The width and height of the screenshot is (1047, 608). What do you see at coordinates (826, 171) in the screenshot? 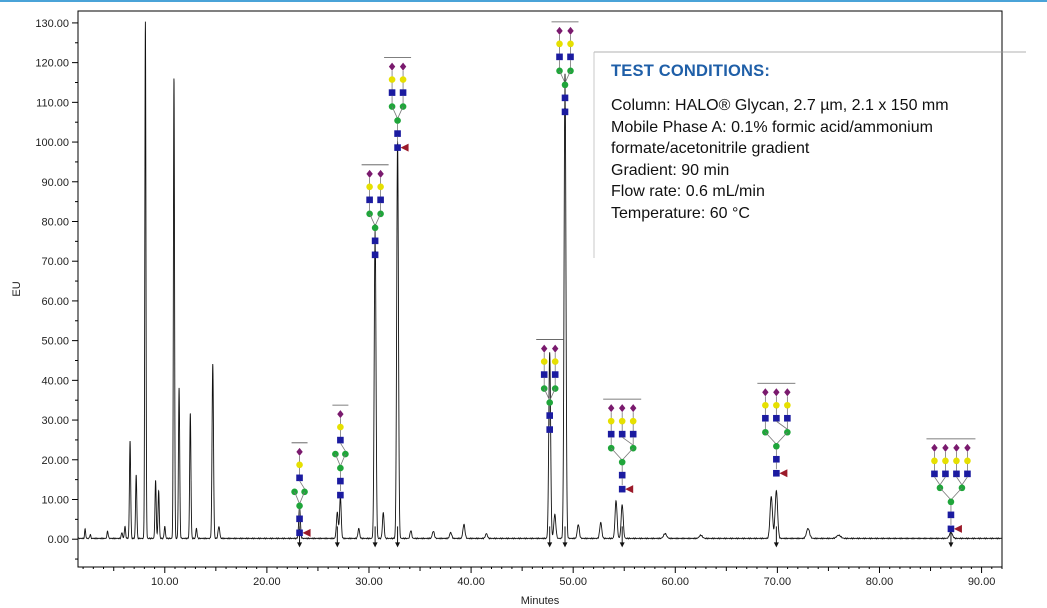
I see `test-condition-row: Gradient: 90 min` at bounding box center [826, 171].